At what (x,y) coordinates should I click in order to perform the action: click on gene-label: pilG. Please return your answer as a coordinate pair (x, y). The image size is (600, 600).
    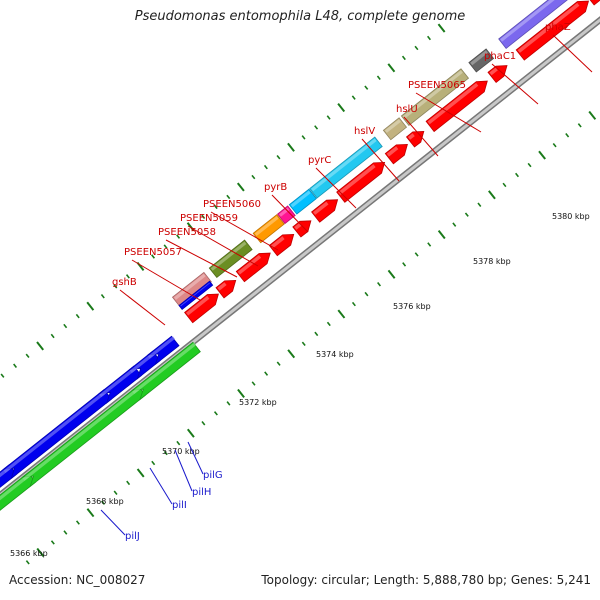
    Looking at the image, I should click on (213, 475).